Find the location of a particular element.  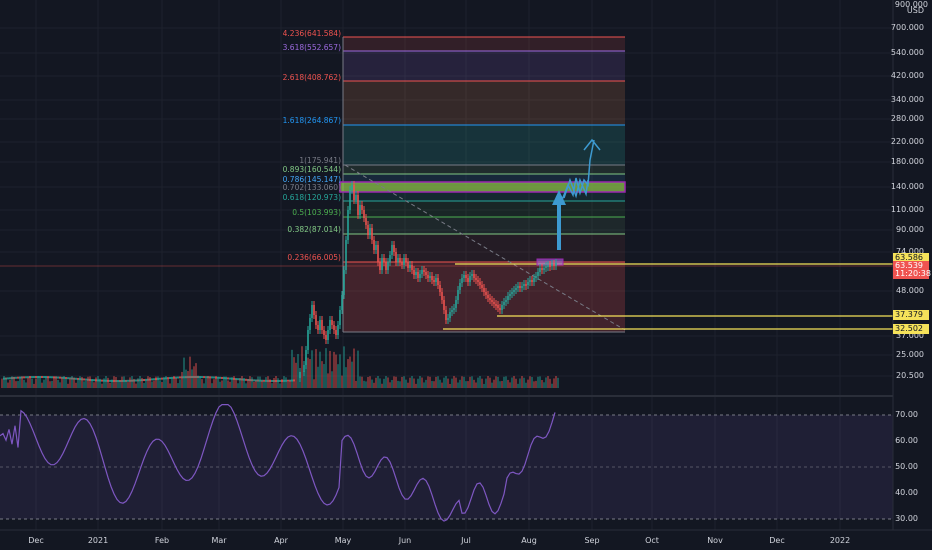

fib-level-label: 0.618(120.973) is located at coordinates (311, 197).